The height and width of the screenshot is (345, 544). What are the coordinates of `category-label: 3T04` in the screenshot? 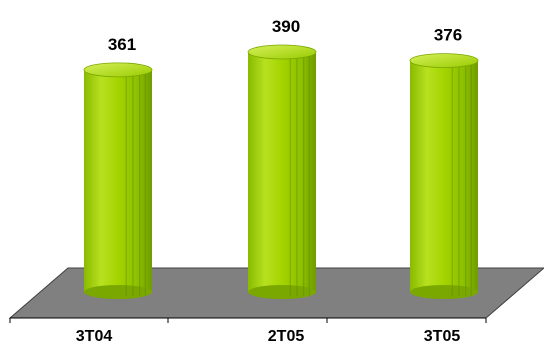 It's located at (94, 336).